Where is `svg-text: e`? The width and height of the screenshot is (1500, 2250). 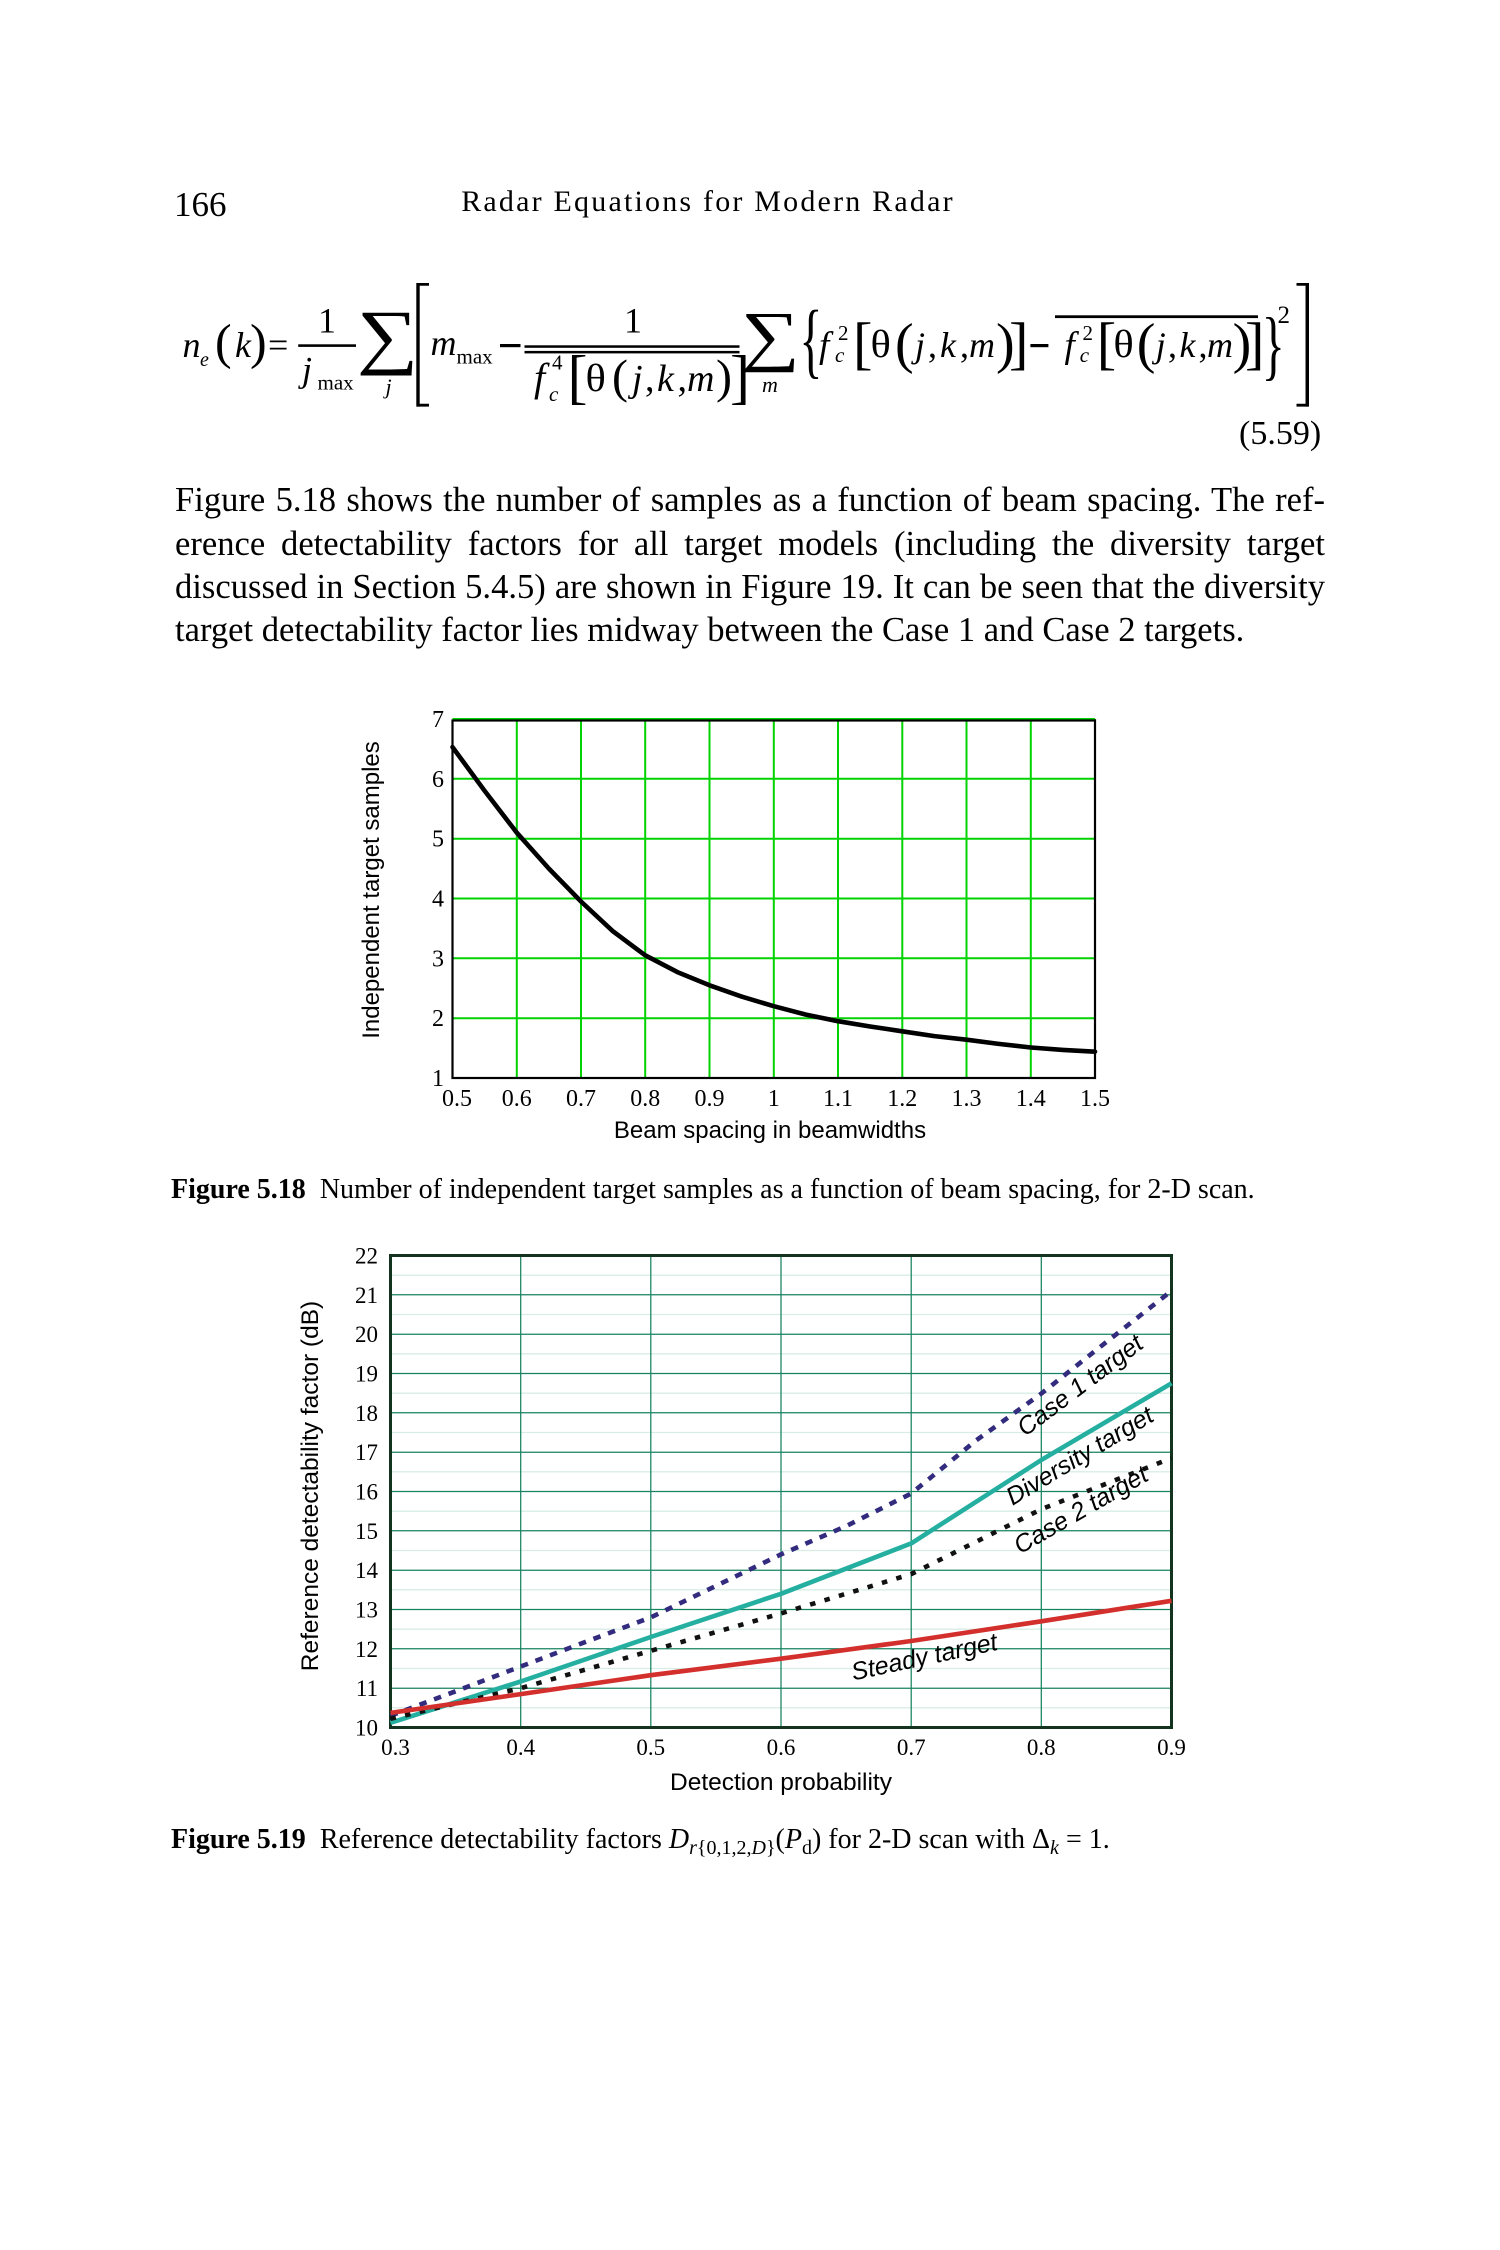
svg-text: e is located at coordinates (204, 360).